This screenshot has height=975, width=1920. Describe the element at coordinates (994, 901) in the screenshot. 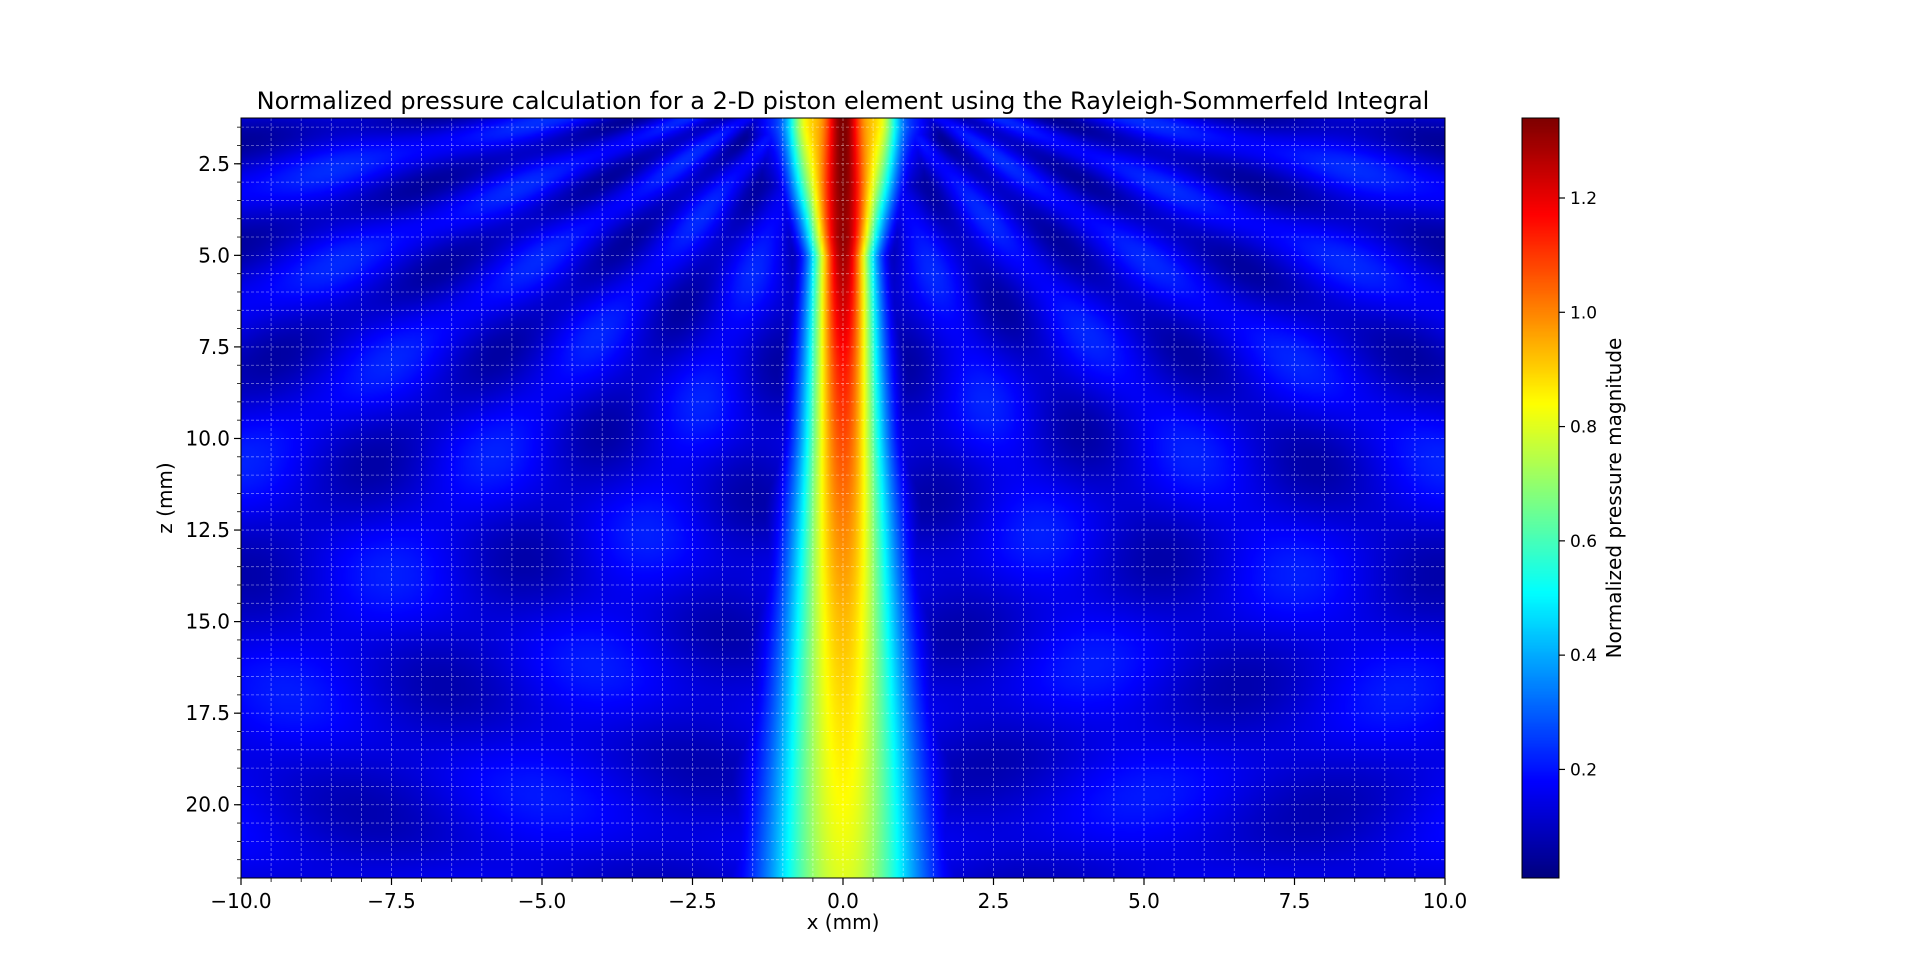

I see `x-tick-label: 2.5` at that location.